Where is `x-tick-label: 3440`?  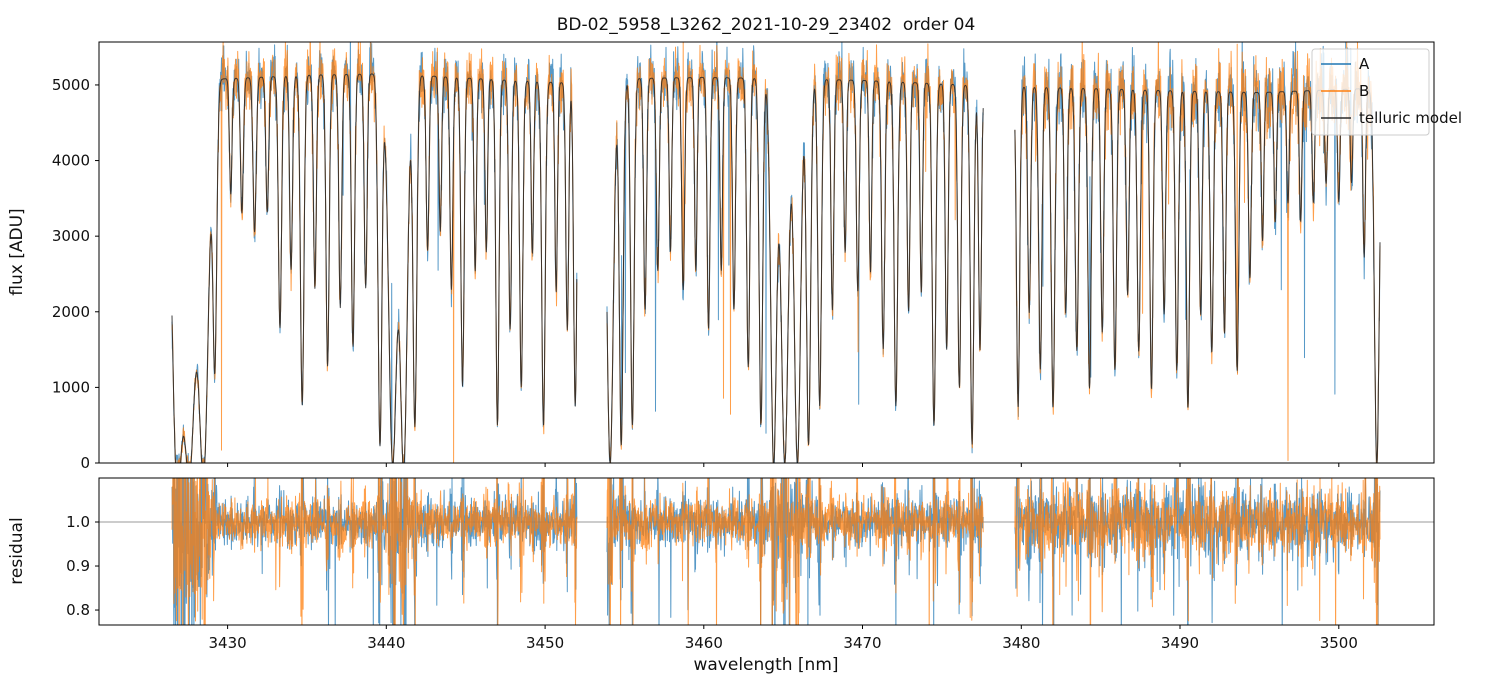 x-tick-label: 3440 is located at coordinates (386, 643).